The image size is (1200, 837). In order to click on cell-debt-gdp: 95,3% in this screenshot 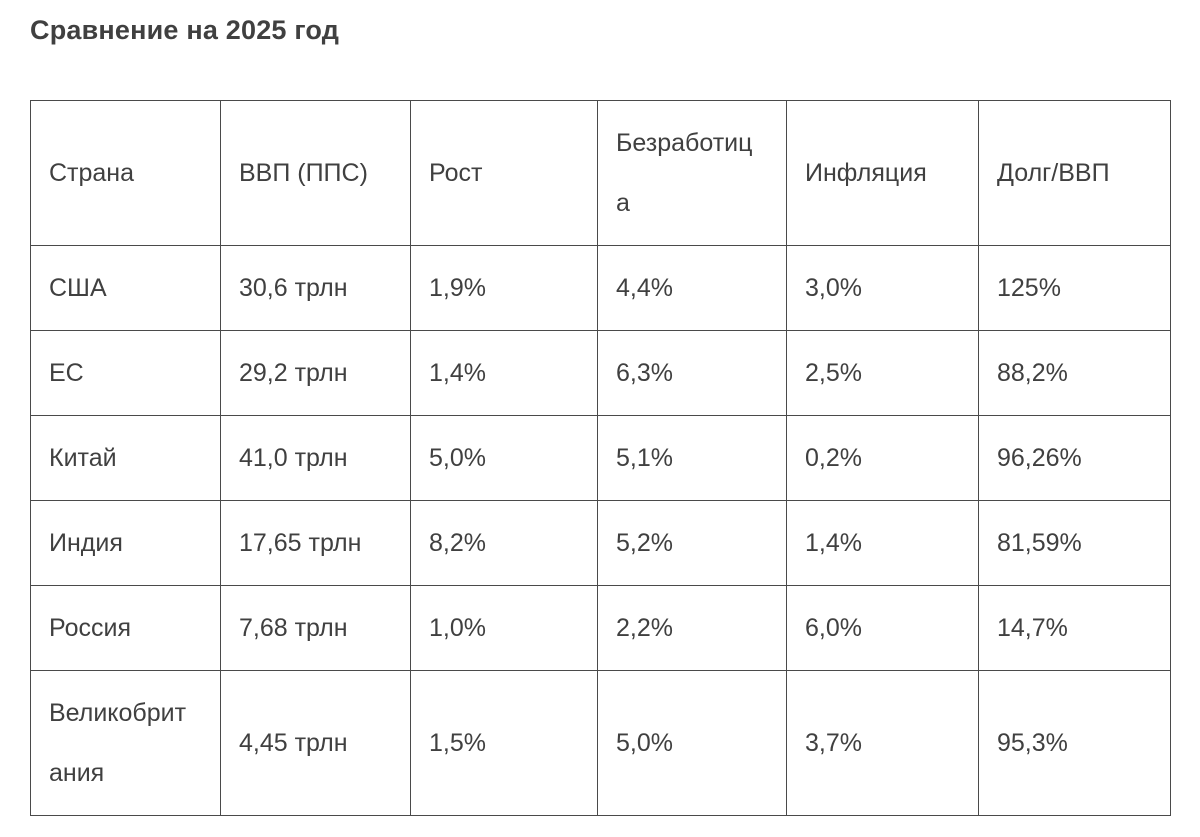, I will do `click(1074, 743)`.